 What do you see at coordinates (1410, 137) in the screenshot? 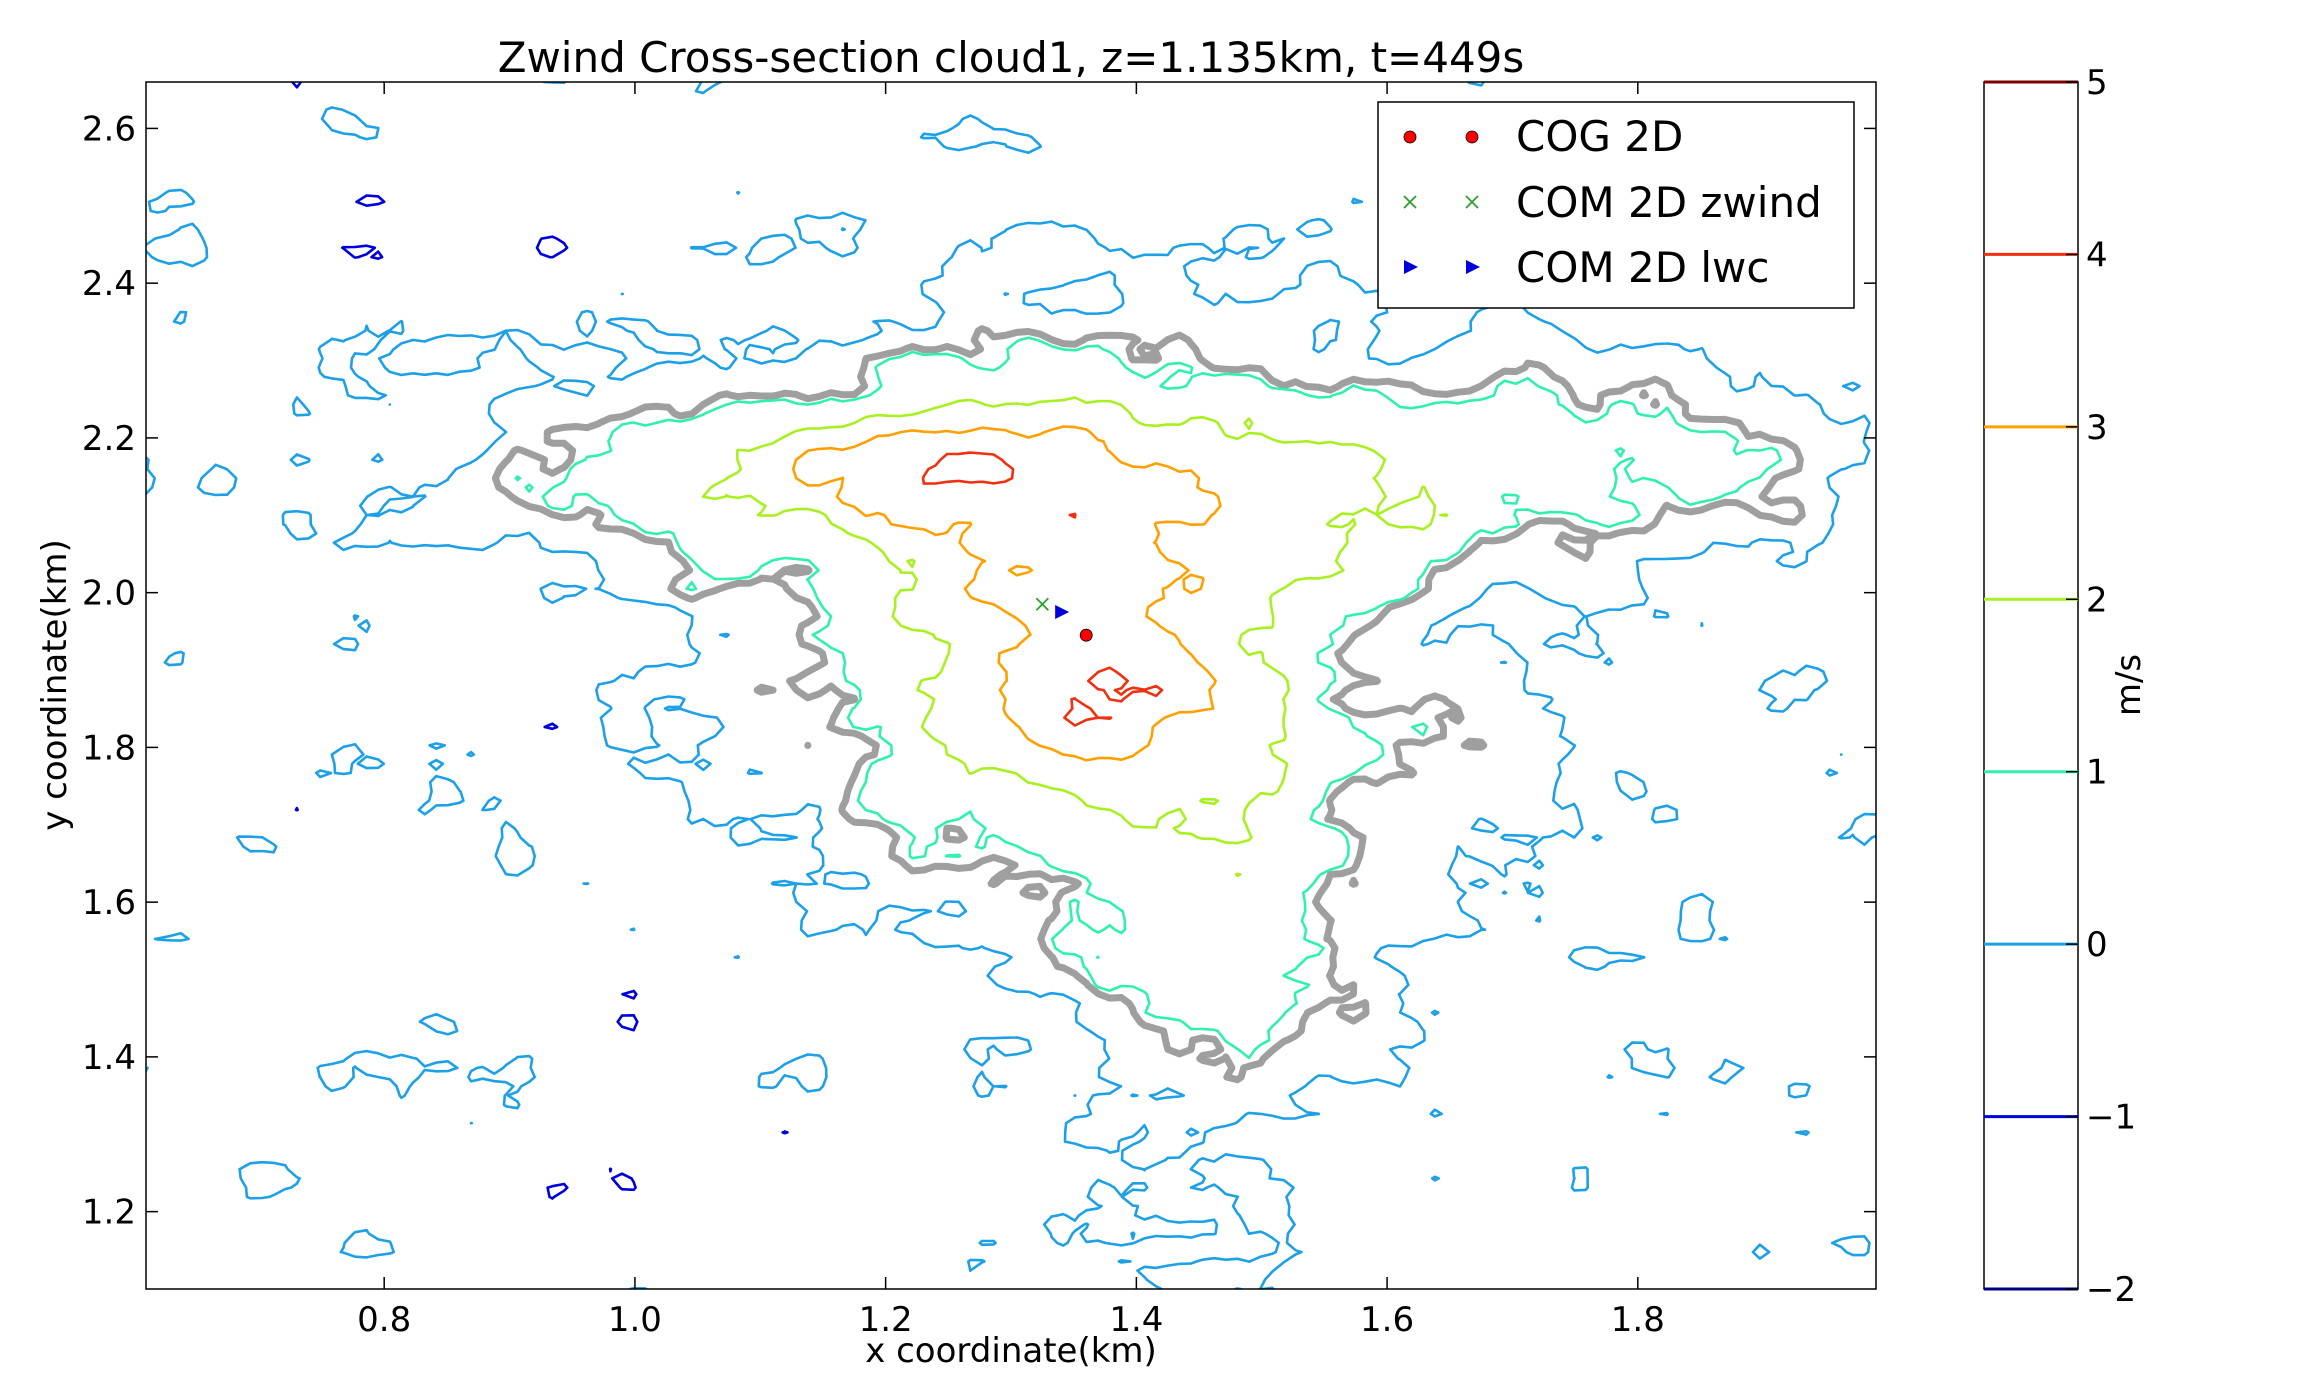
I see `legend-marker-0-a` at bounding box center [1410, 137].